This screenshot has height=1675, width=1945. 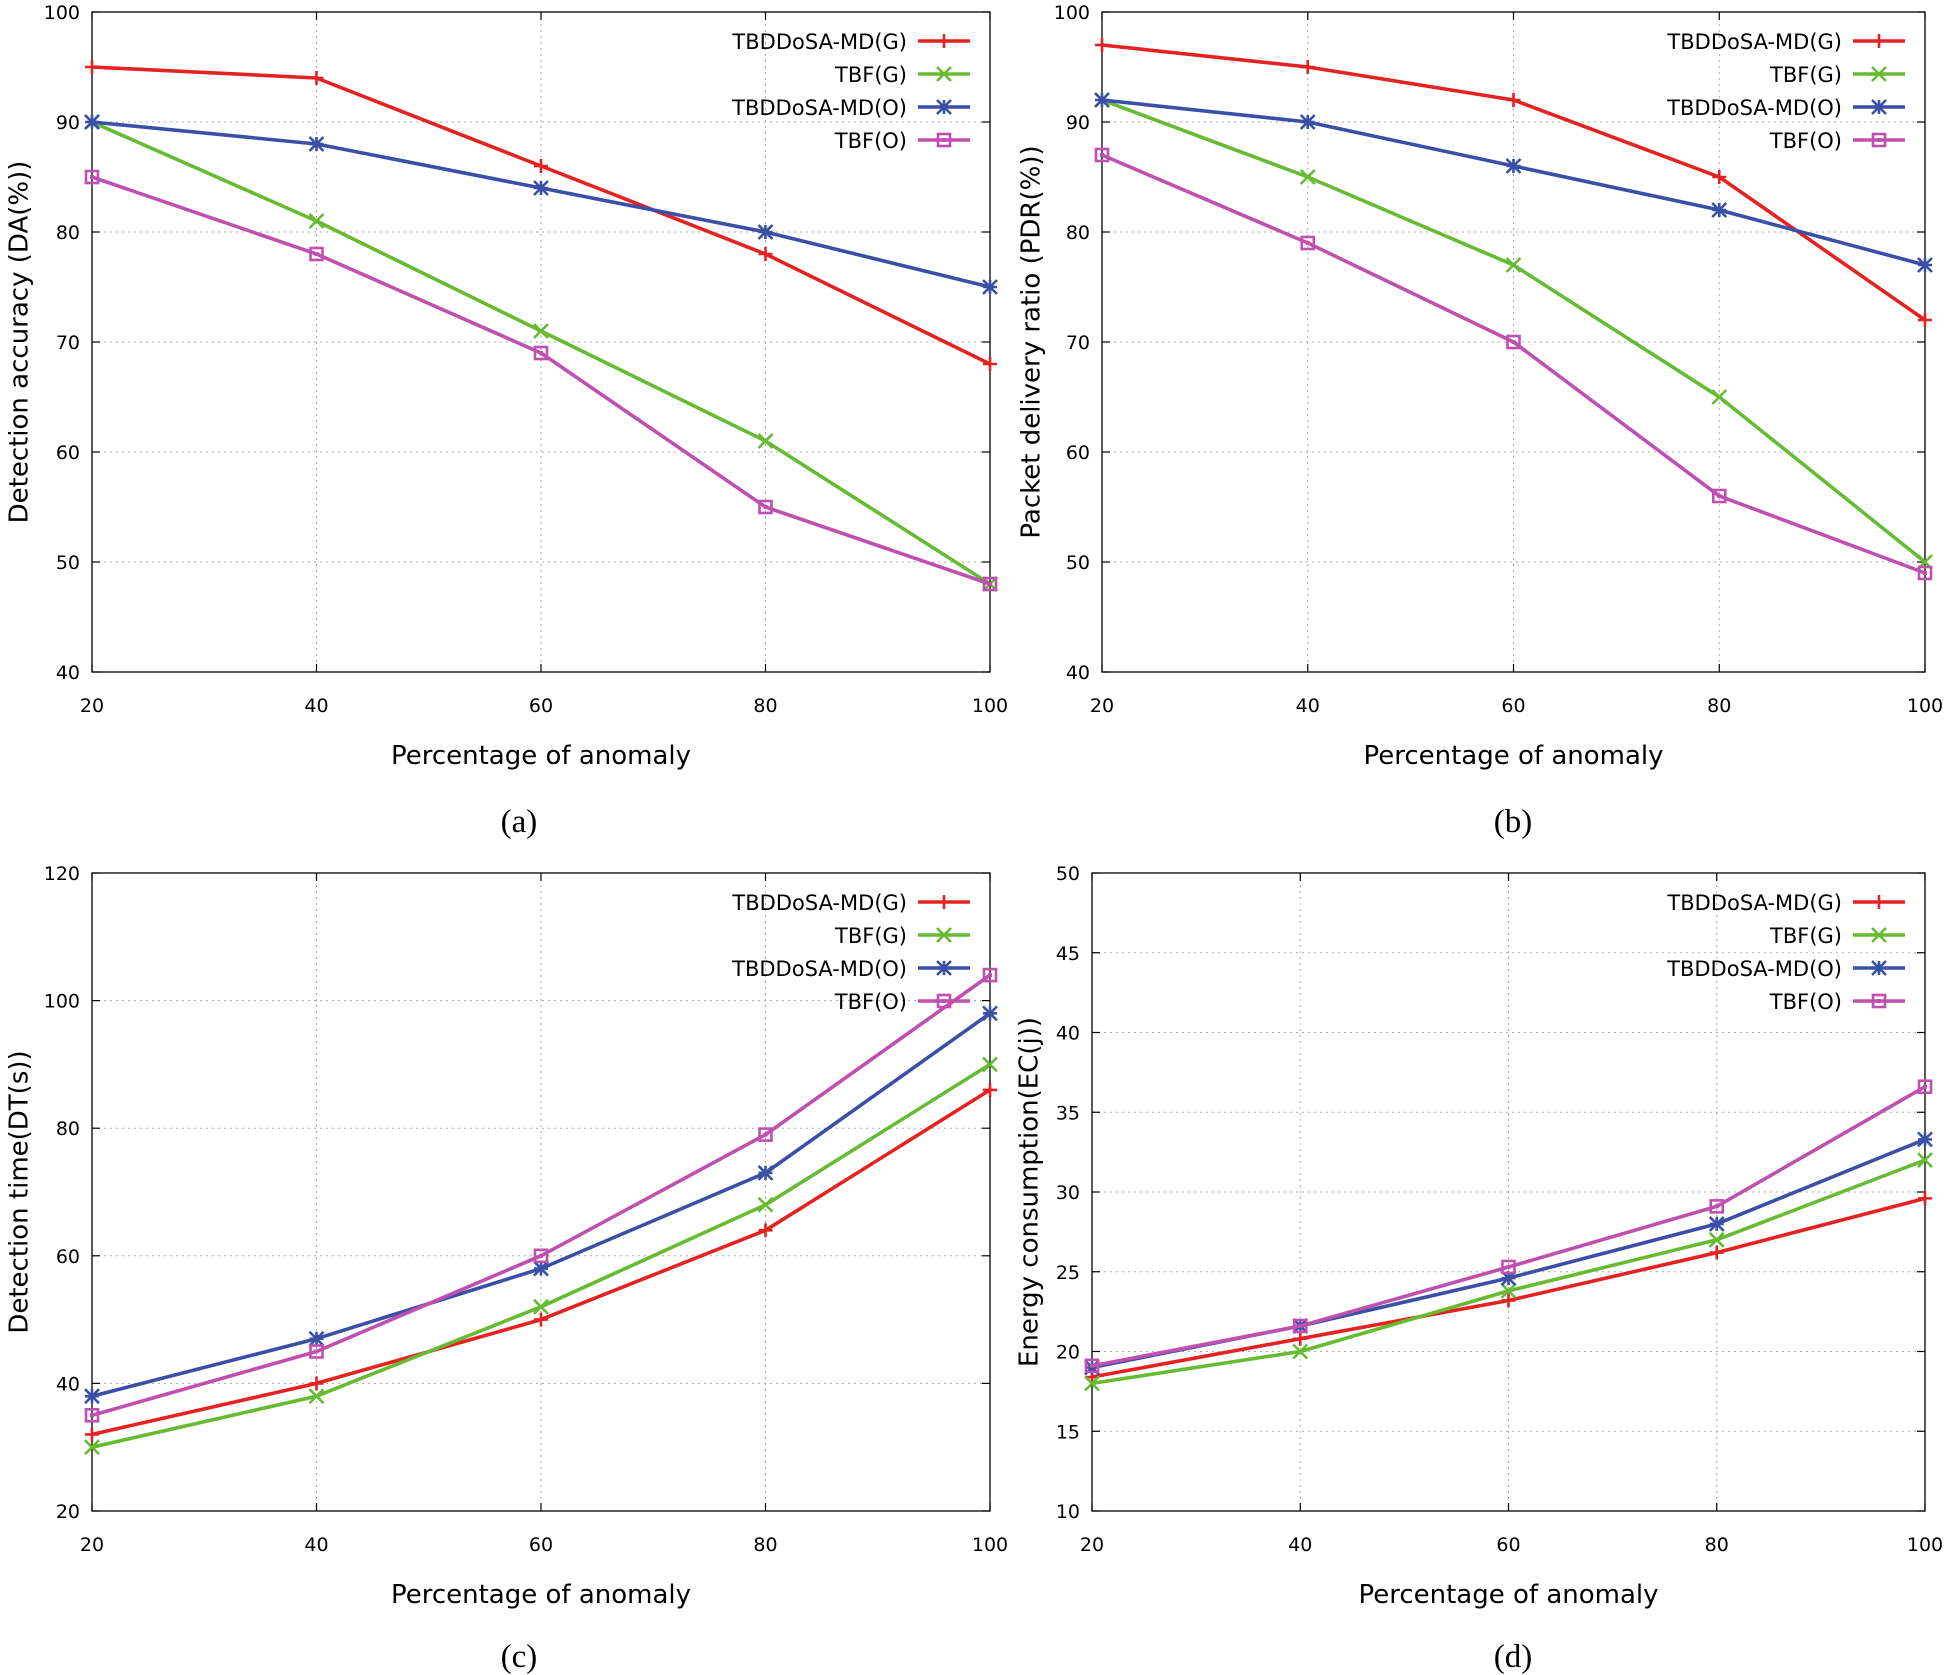 I want to click on chart-caption: (c), so click(x=519, y=1657).